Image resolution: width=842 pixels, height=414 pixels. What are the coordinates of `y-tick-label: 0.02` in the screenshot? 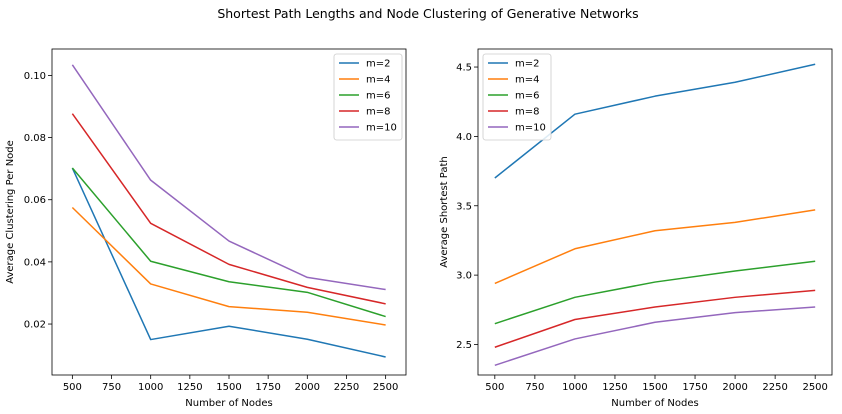 It's located at (35, 325).